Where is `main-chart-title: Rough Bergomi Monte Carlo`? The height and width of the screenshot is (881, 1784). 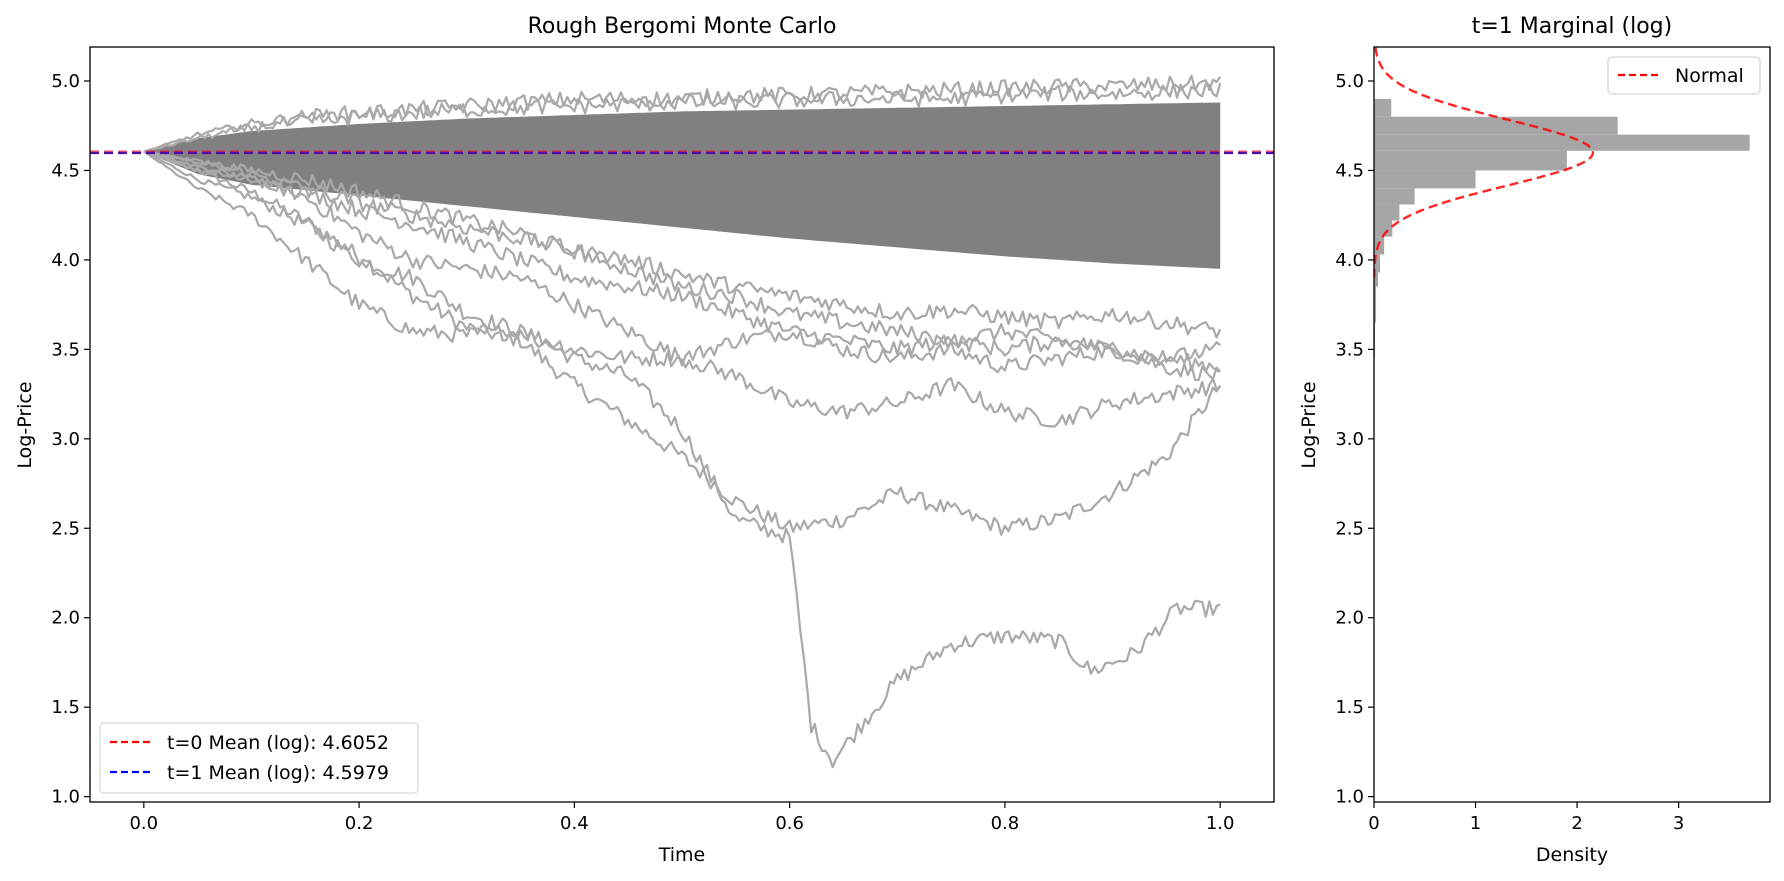 main-chart-title: Rough Bergomi Monte Carlo is located at coordinates (682, 26).